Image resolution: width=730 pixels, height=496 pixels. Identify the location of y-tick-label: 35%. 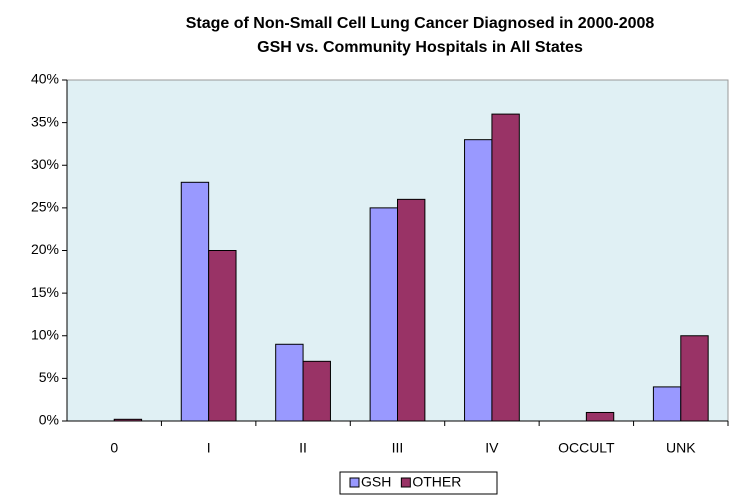
(45, 121).